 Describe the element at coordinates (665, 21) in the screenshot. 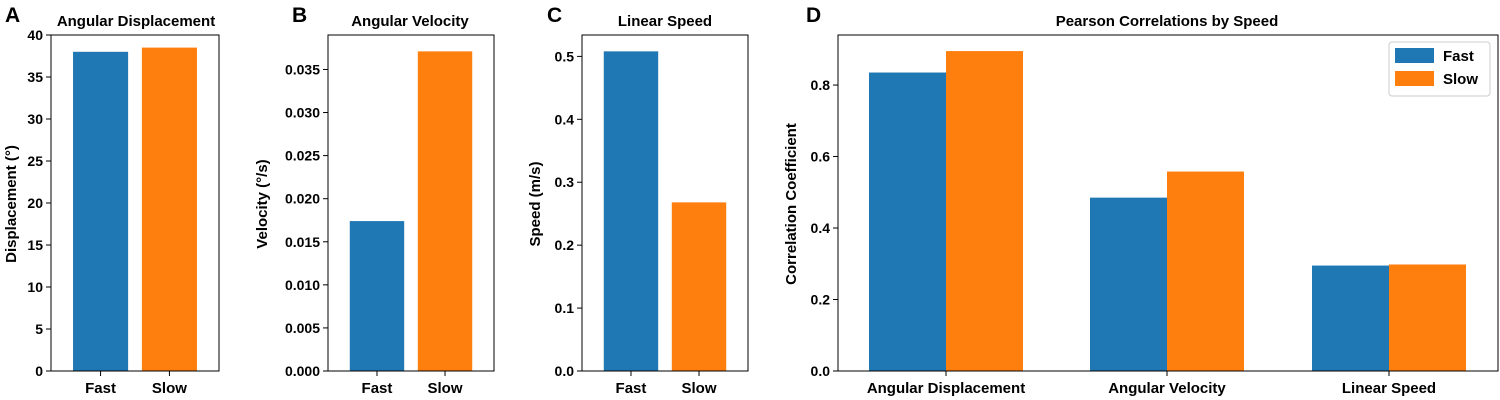

I see `panel-c-title: Linear Speed` at that location.